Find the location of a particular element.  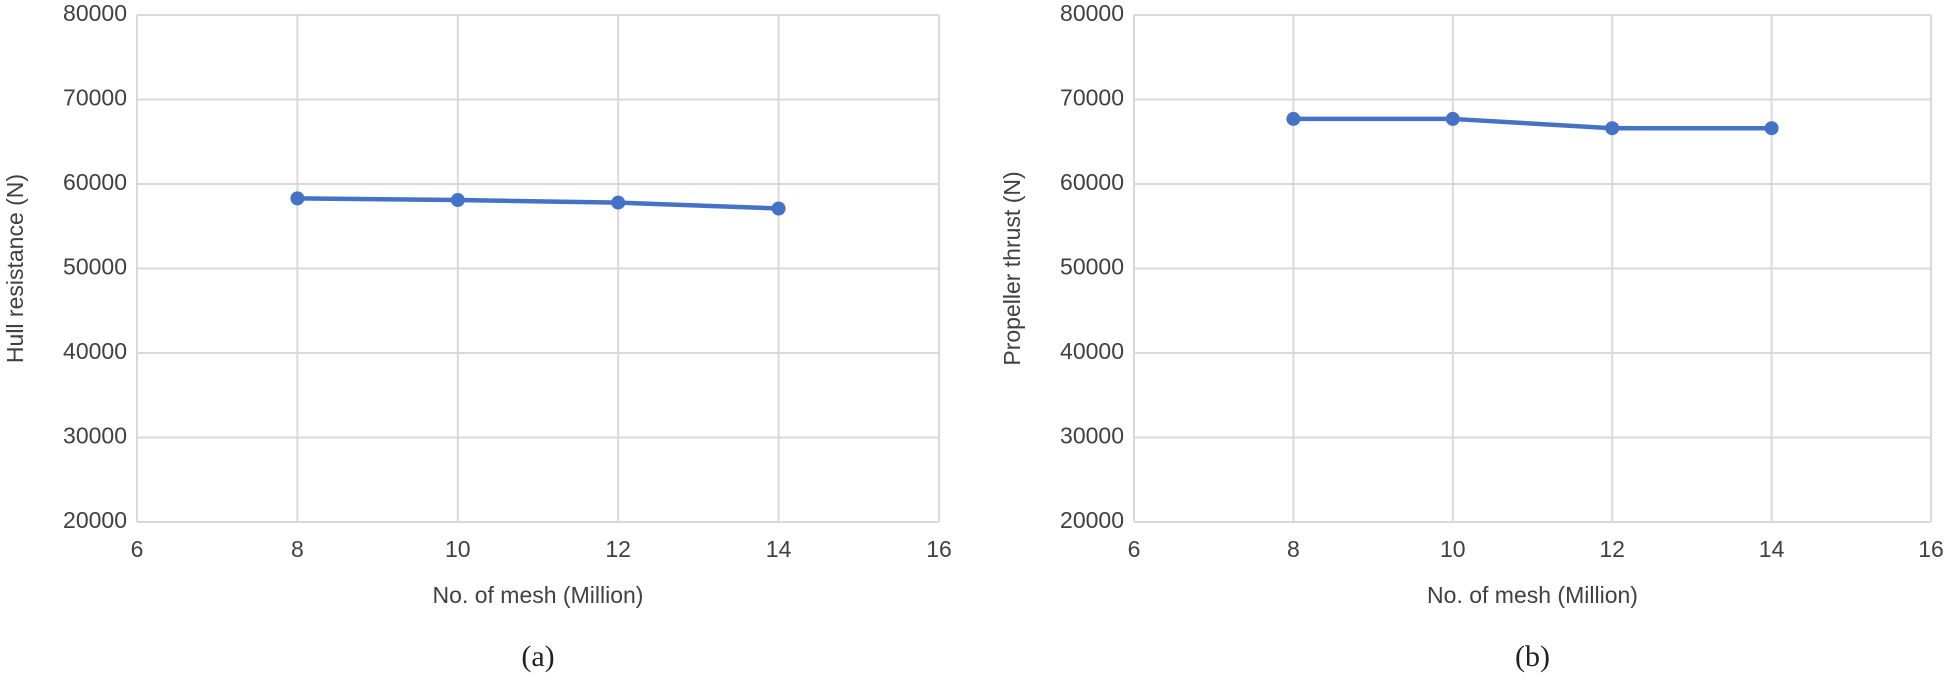

y-axis-label: Hull resistance (N) is located at coordinates (15, 268).